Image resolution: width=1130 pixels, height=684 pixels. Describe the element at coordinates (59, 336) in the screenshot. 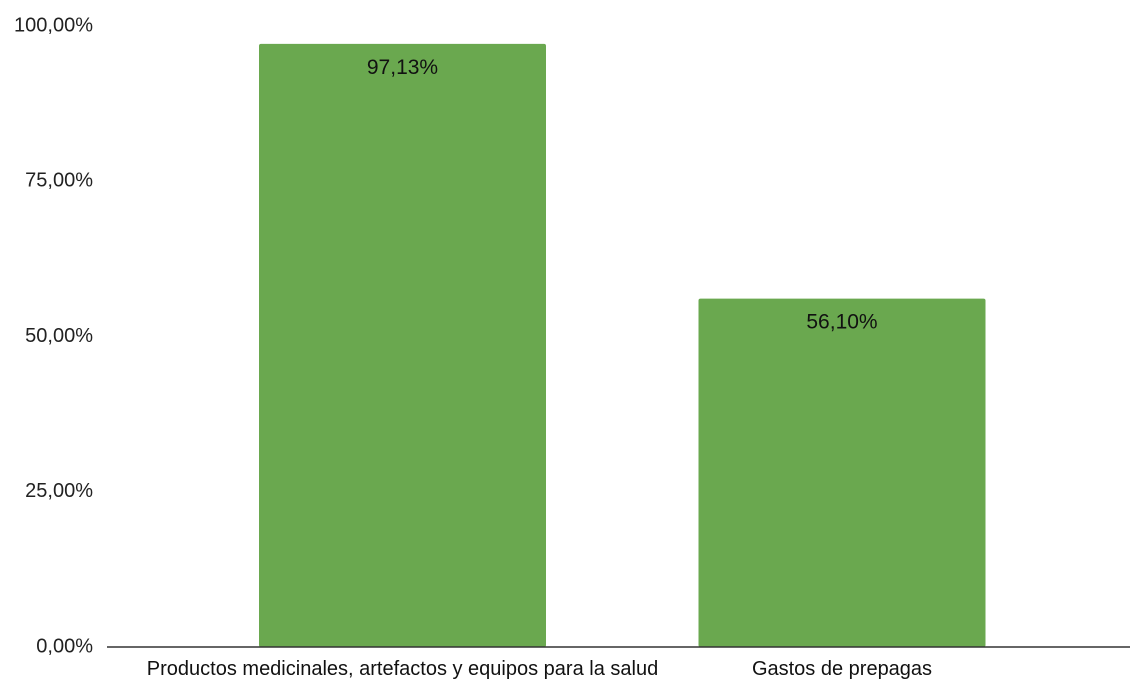

I see `y-tick-label: 50,00%` at that location.